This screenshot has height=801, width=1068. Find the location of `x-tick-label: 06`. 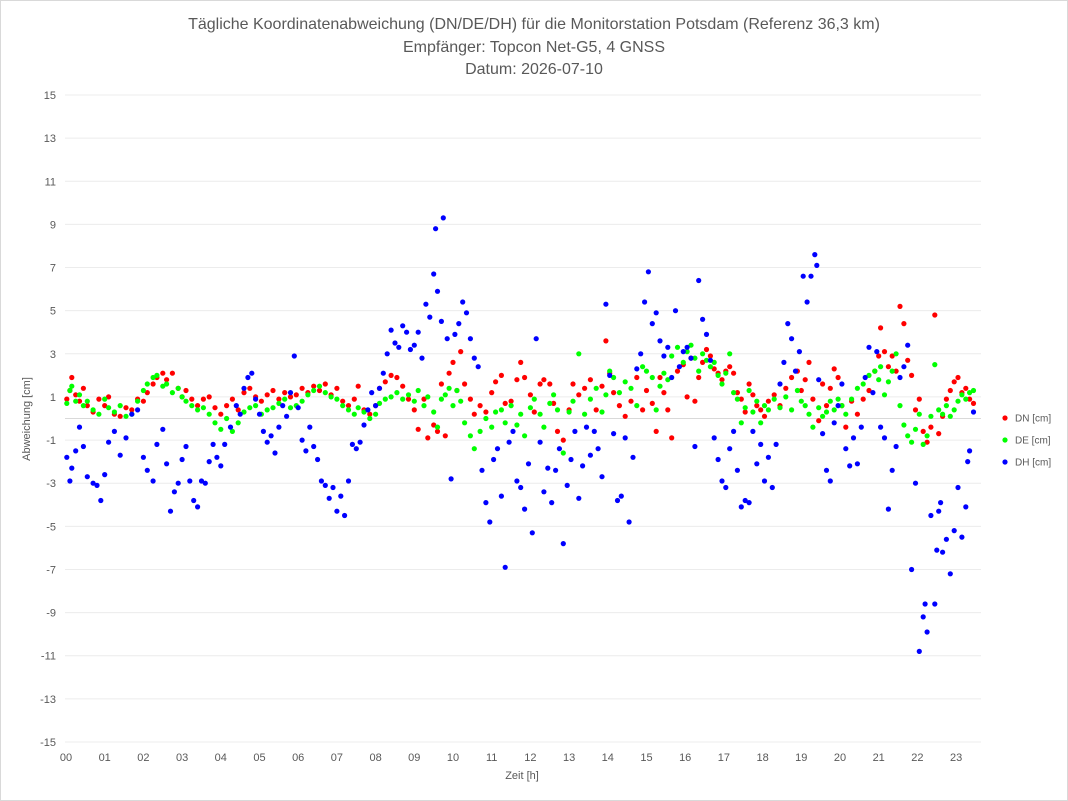

x-tick-label: 06 is located at coordinates (298, 758).